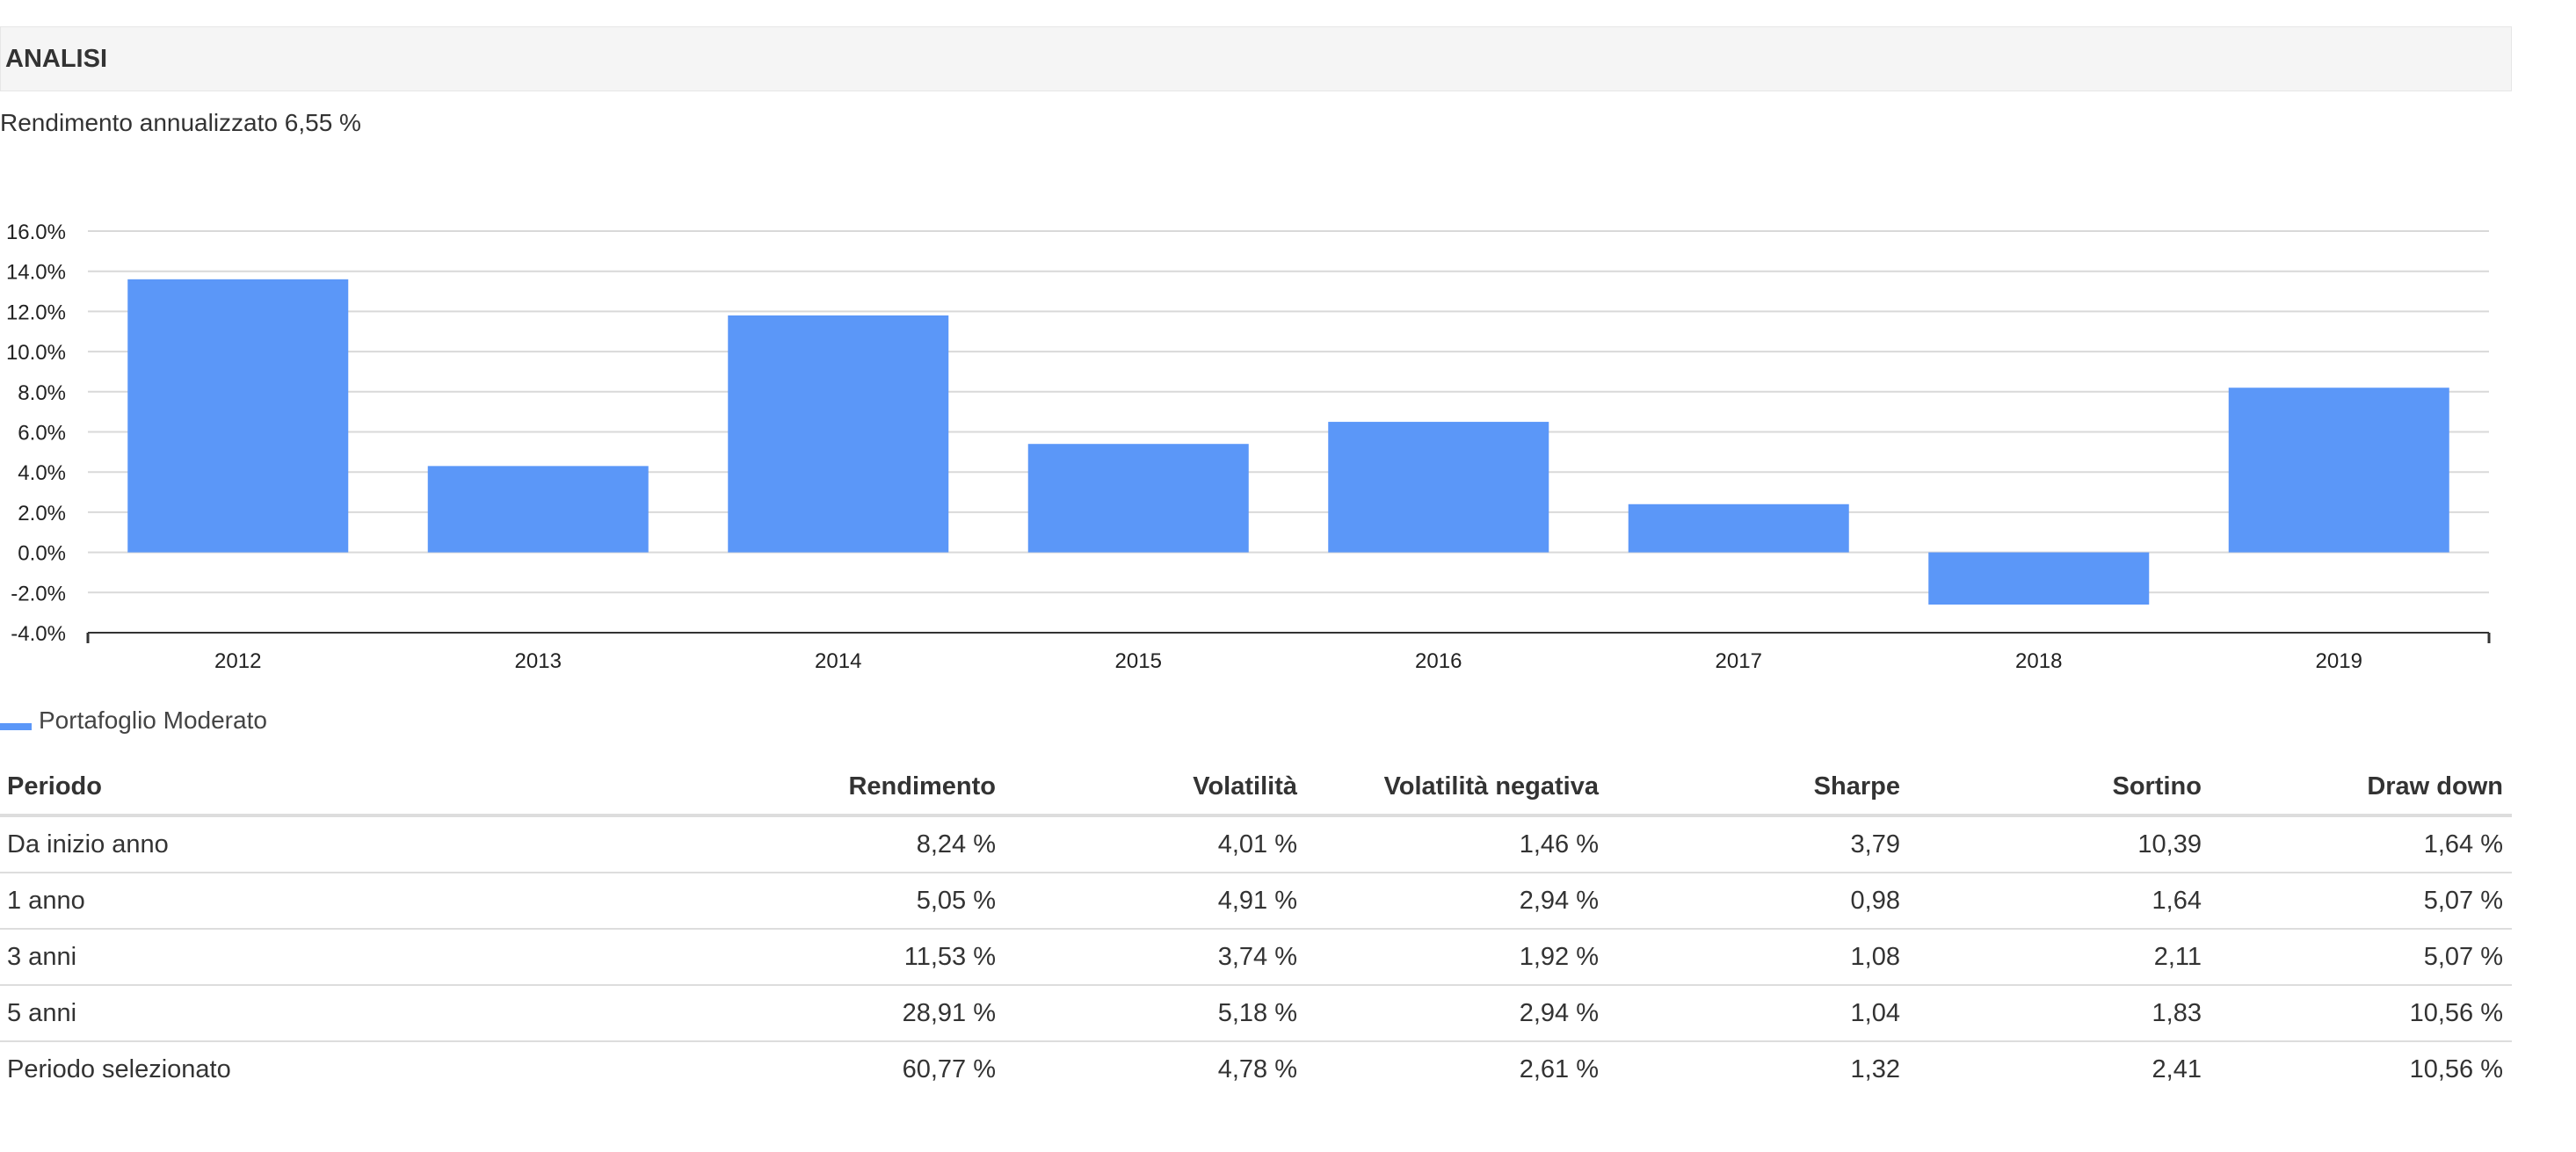  What do you see at coordinates (1456, 788) in the screenshot?
I see `header-volatilita-negativa: Volatilità negativa` at bounding box center [1456, 788].